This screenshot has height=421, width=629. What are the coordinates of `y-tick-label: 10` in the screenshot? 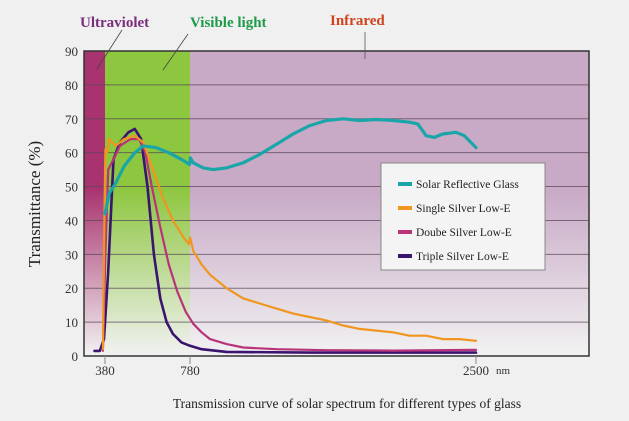 It's located at (71, 322).